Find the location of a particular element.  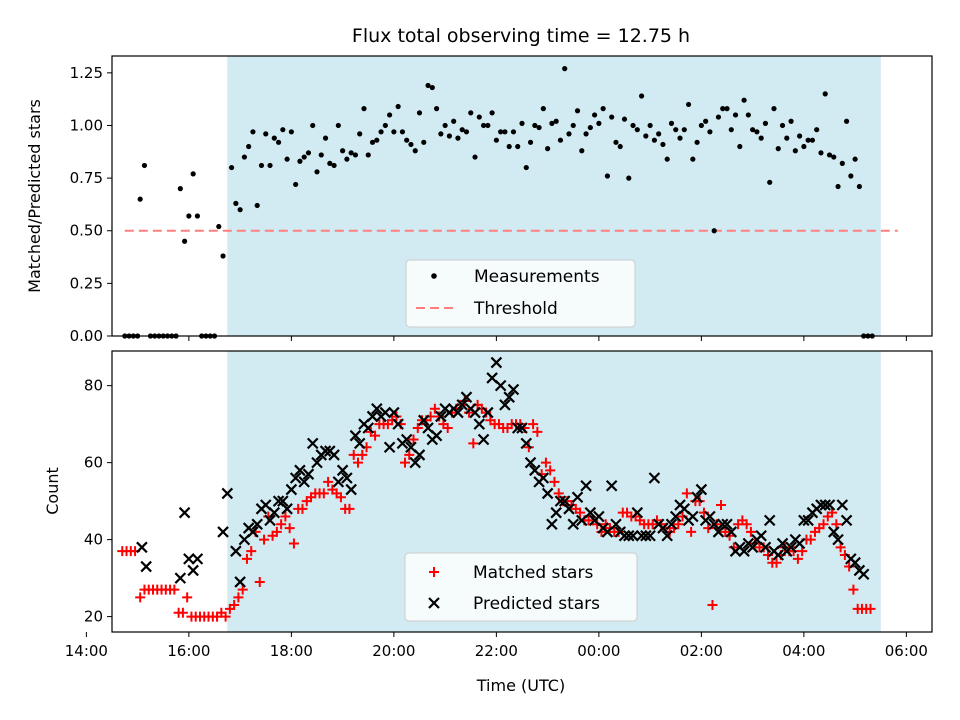

x-axis-label: Time (UTC) is located at coordinates (520, 685).